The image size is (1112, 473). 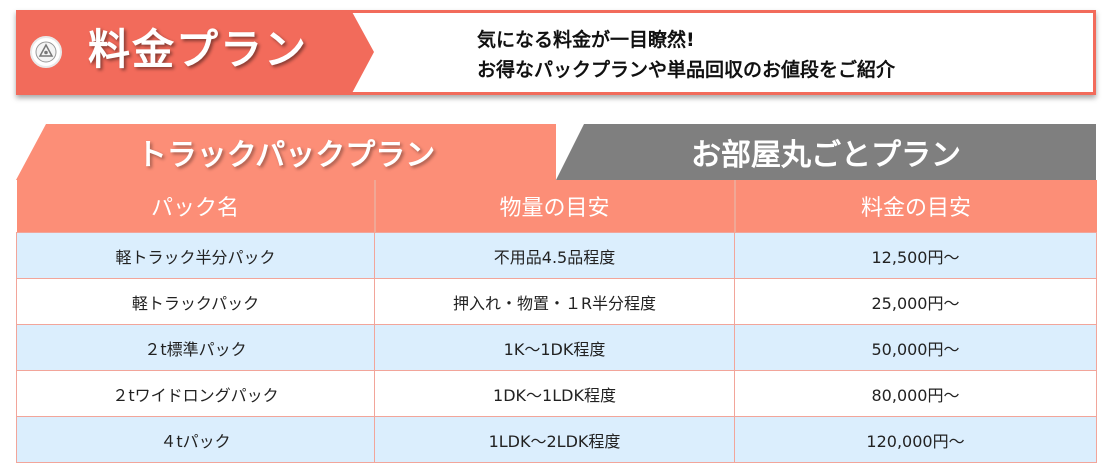 I want to click on table-row: ２tワイドロングパック 1DK〜1LDK程度 80,000円〜, so click(x=556, y=393).